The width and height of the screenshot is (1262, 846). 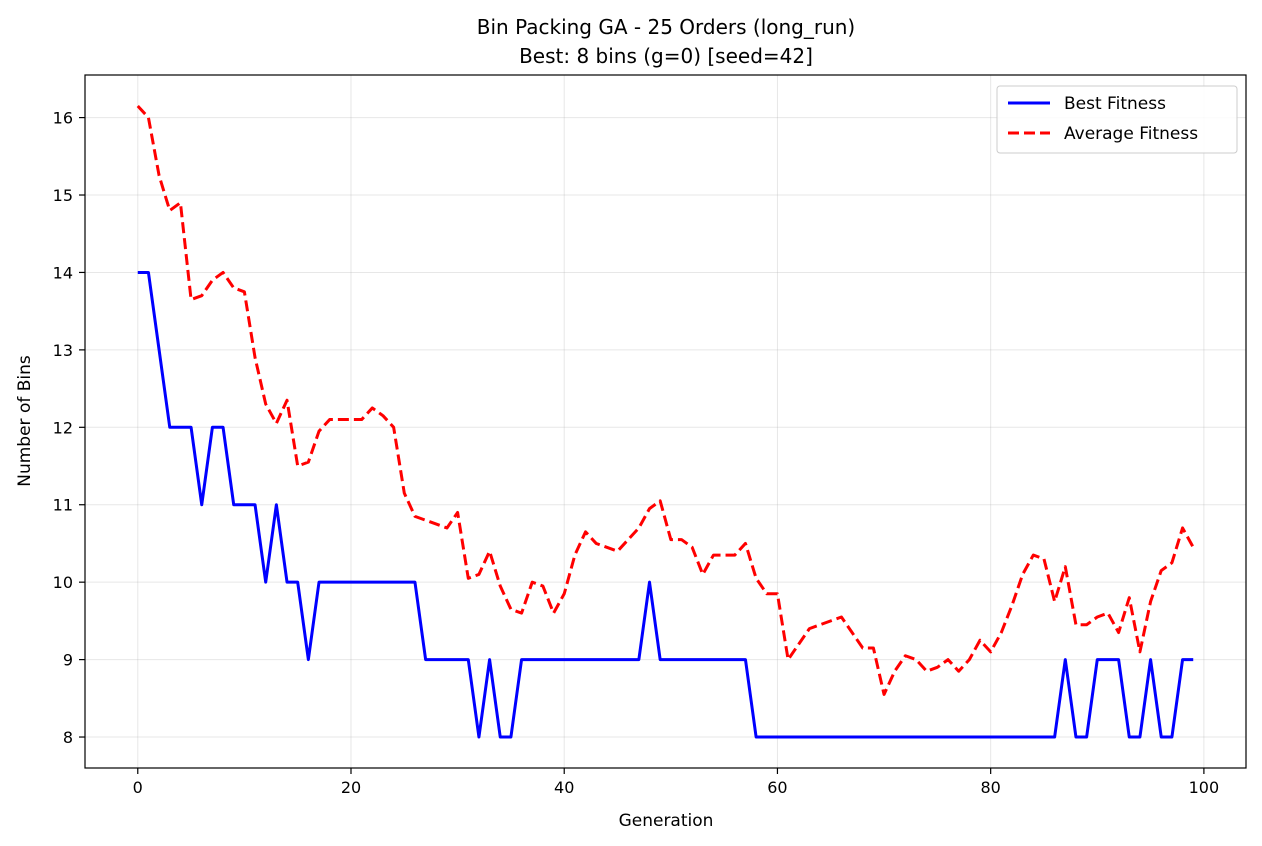 I want to click on y-tick-label: 10, so click(x=63, y=582).